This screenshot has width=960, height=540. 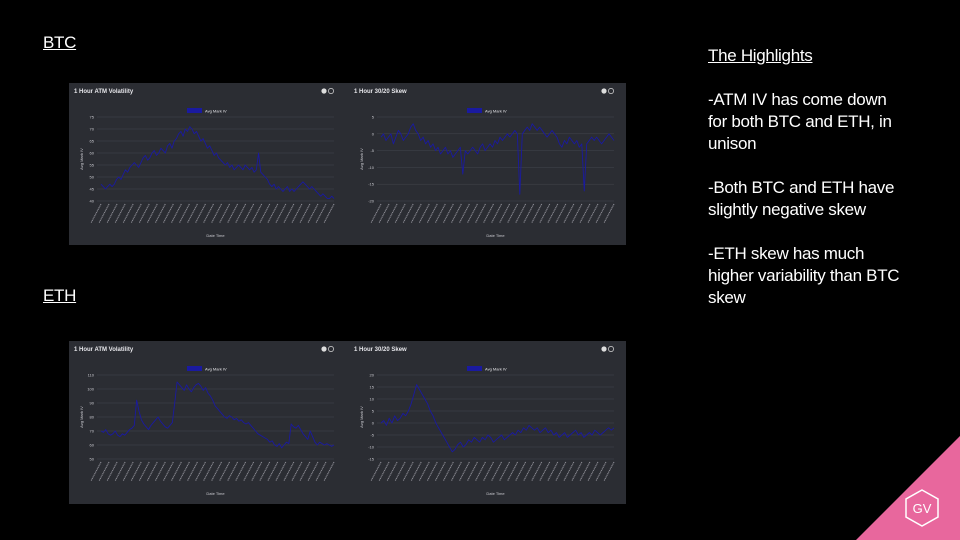 I want to click on eth-skew-ytick-label: 5, so click(x=373, y=411).